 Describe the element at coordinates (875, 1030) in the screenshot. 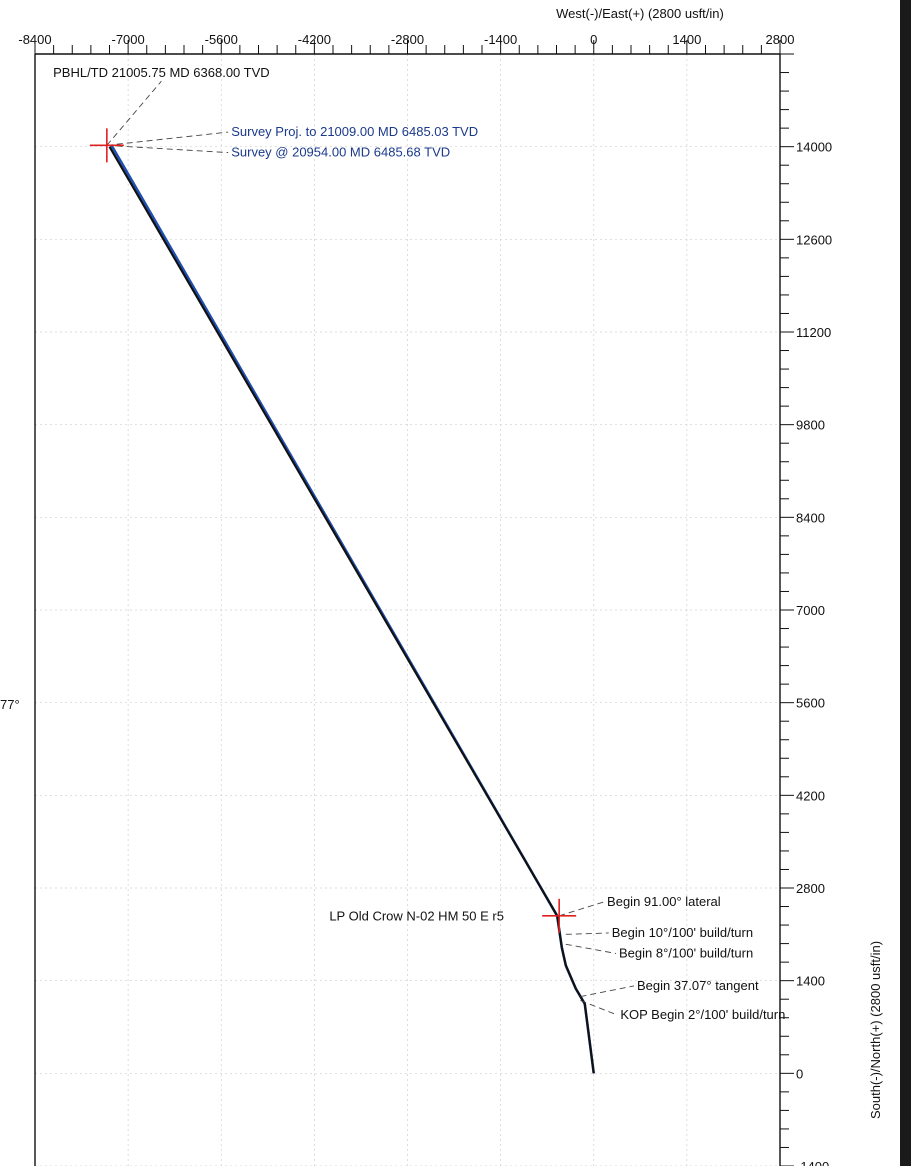

I see `y-axis-title: South(-)/North(+) (2800 usft/in)` at that location.